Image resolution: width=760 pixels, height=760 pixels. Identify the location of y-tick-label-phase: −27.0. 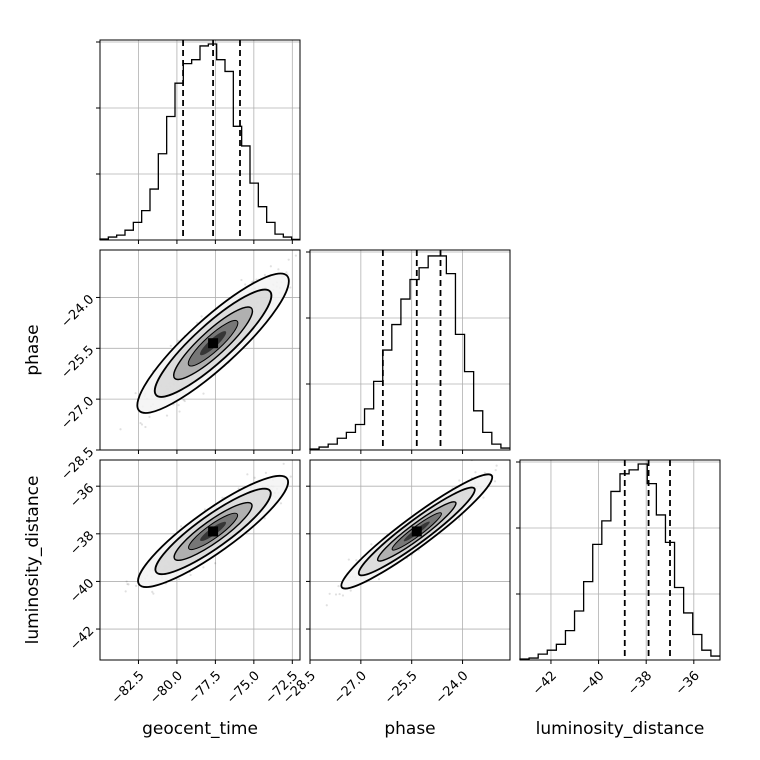
(78, 413).